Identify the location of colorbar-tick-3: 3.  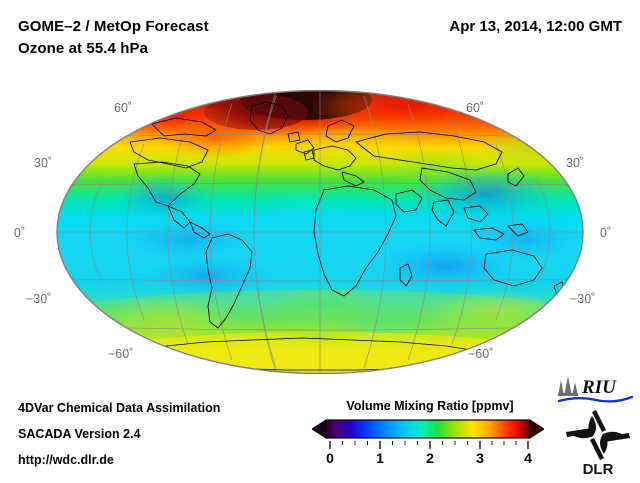
(480, 458).